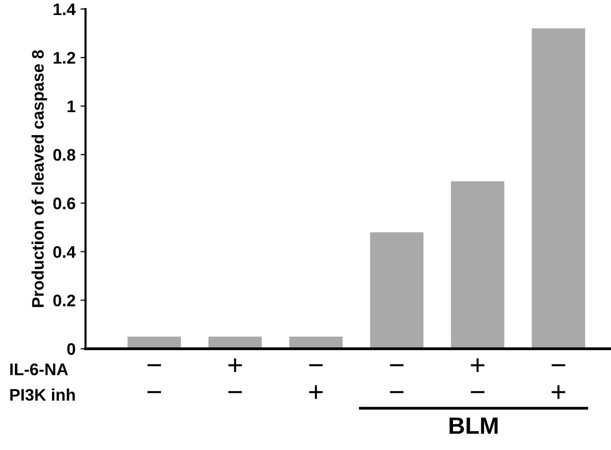 The height and width of the screenshot is (450, 611). I want to click on y-tick-label: 0, so click(71, 349).